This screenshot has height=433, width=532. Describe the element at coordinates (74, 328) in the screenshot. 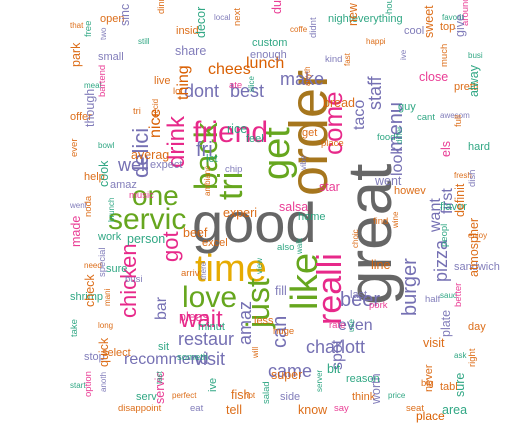

I see `cloud-word-small: take` at that location.